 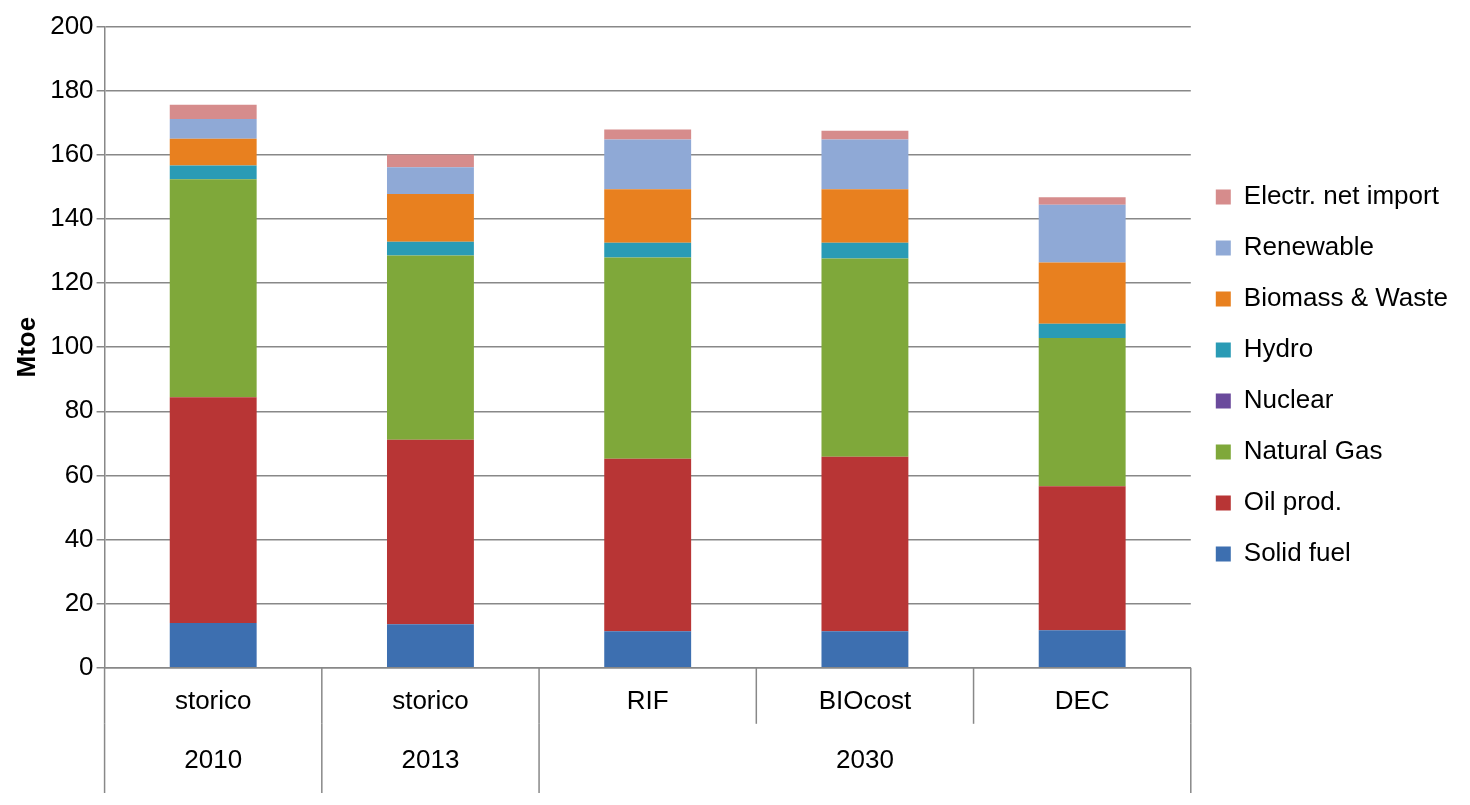 What do you see at coordinates (72, 345) in the screenshot?
I see `y-tick-label: 100` at bounding box center [72, 345].